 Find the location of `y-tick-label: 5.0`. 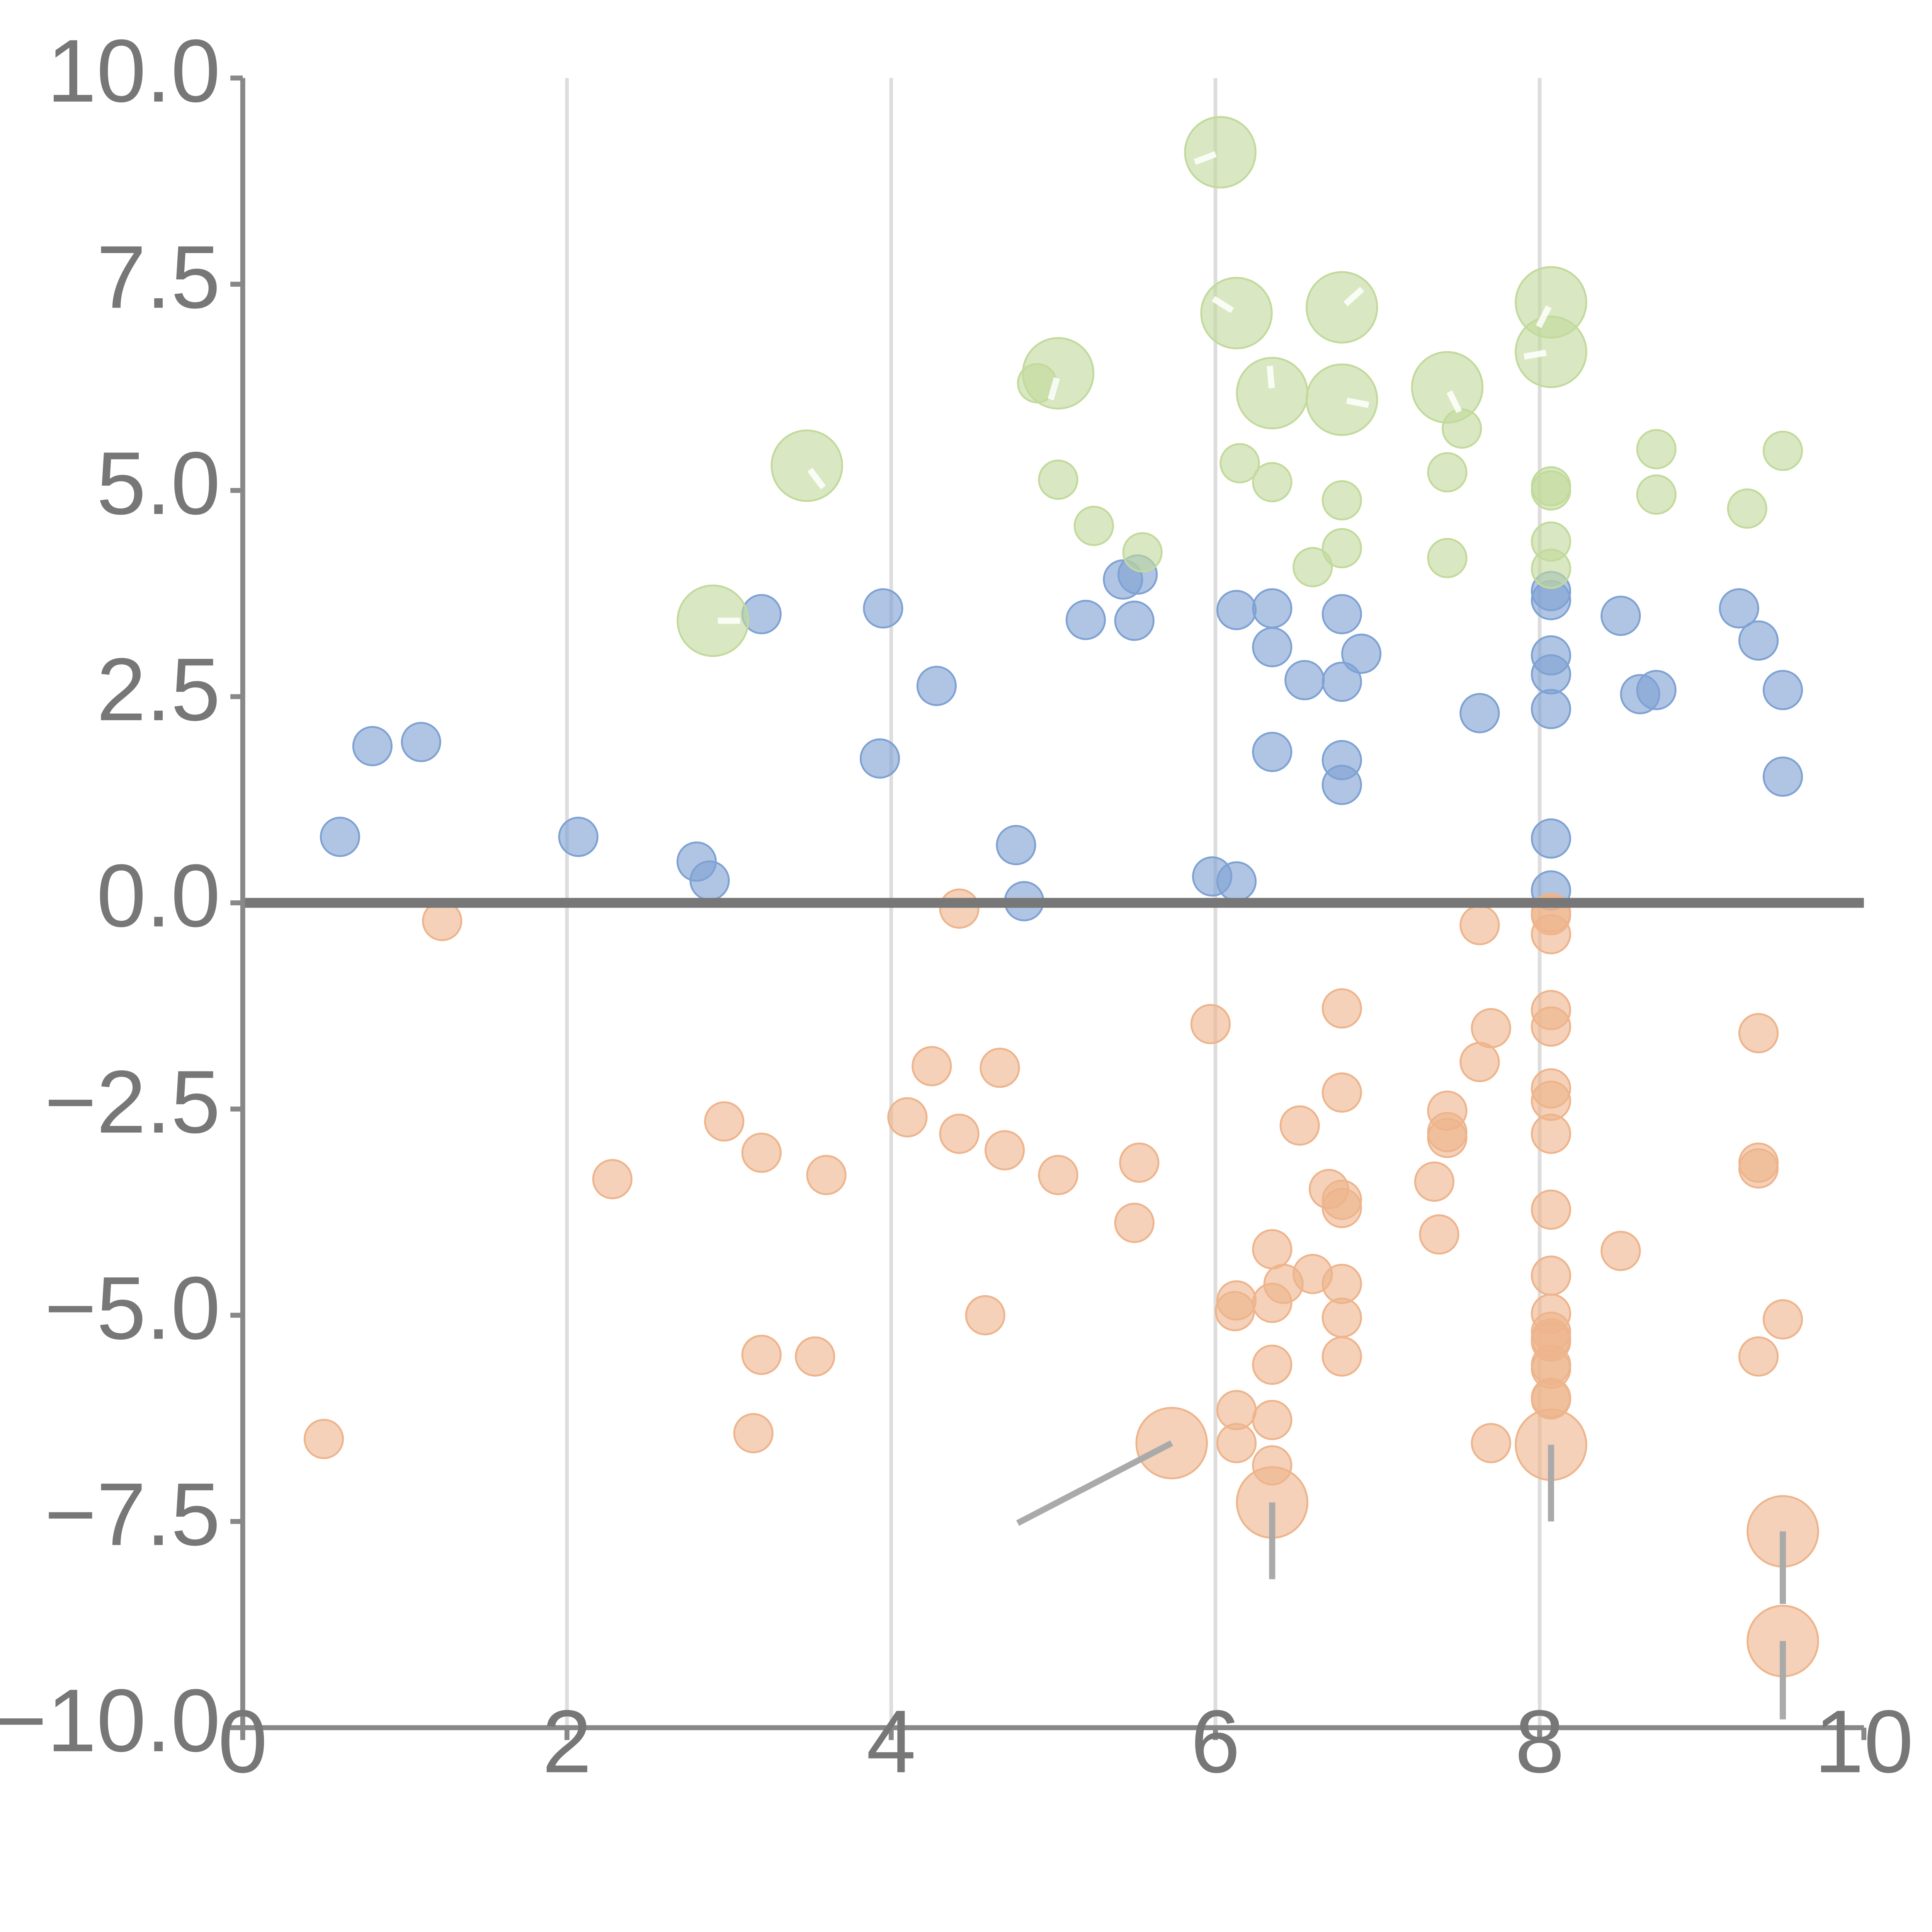

y-tick-label: 5.0 is located at coordinates (159, 483).